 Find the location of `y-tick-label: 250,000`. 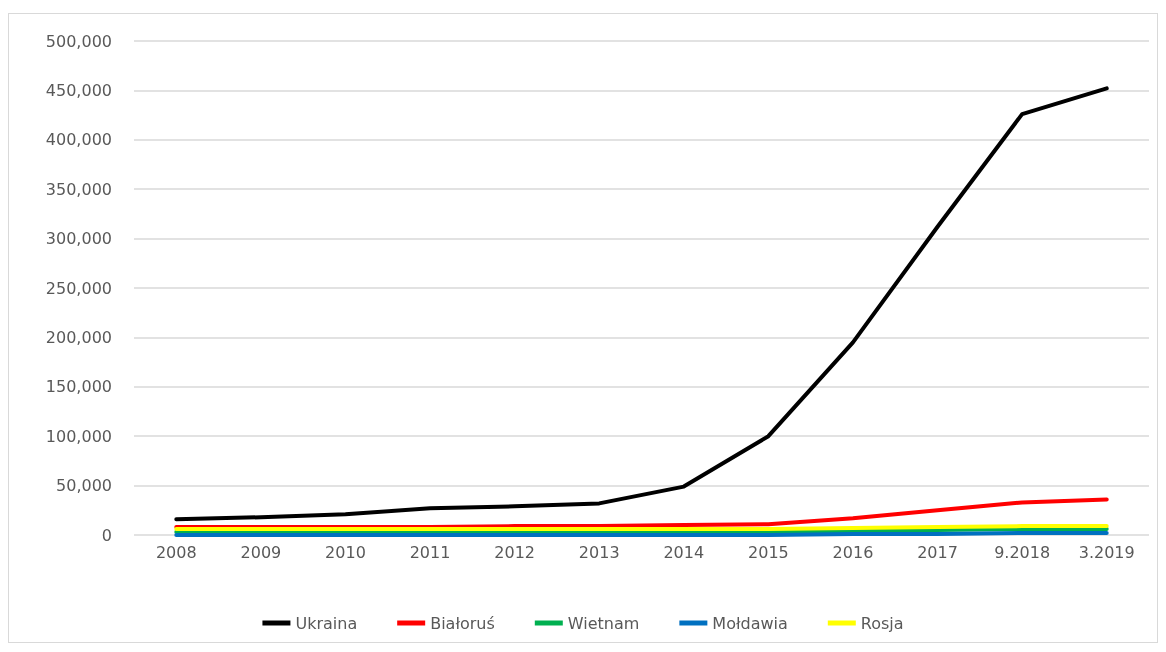

y-tick-label: 250,000 is located at coordinates (78, 288).